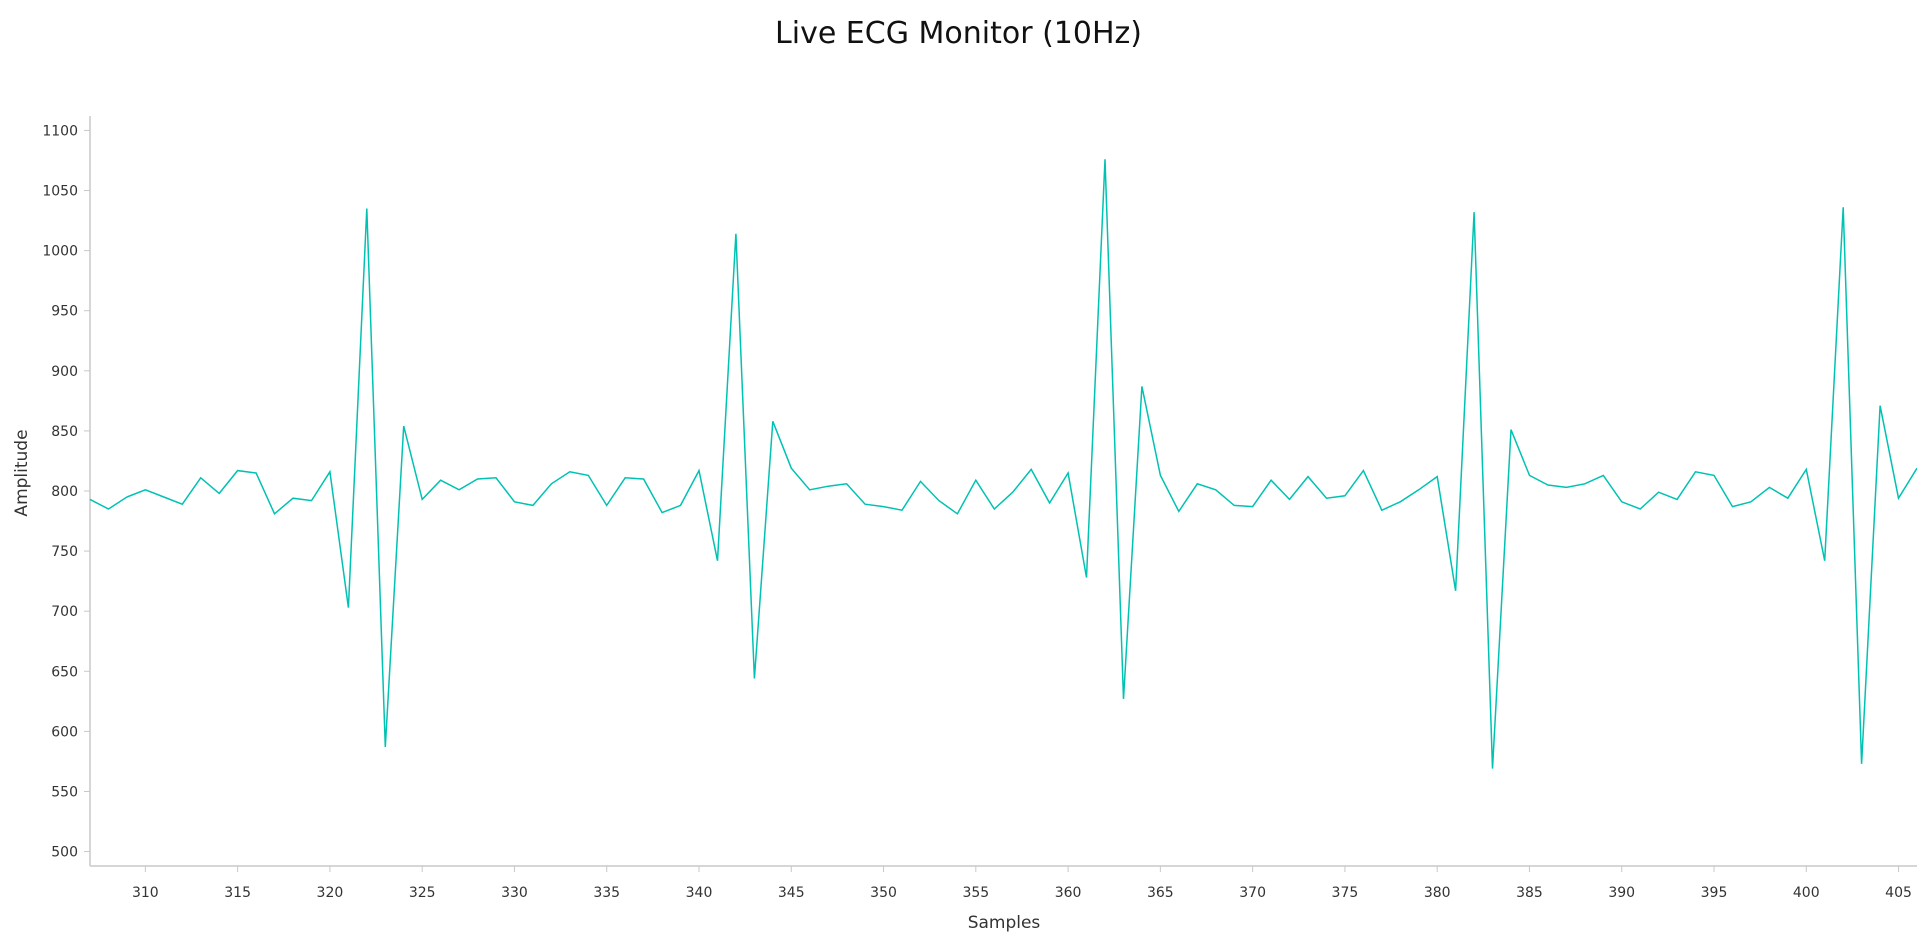 The height and width of the screenshot is (943, 1917). I want to click on x-tick-label: 370, so click(1252, 893).